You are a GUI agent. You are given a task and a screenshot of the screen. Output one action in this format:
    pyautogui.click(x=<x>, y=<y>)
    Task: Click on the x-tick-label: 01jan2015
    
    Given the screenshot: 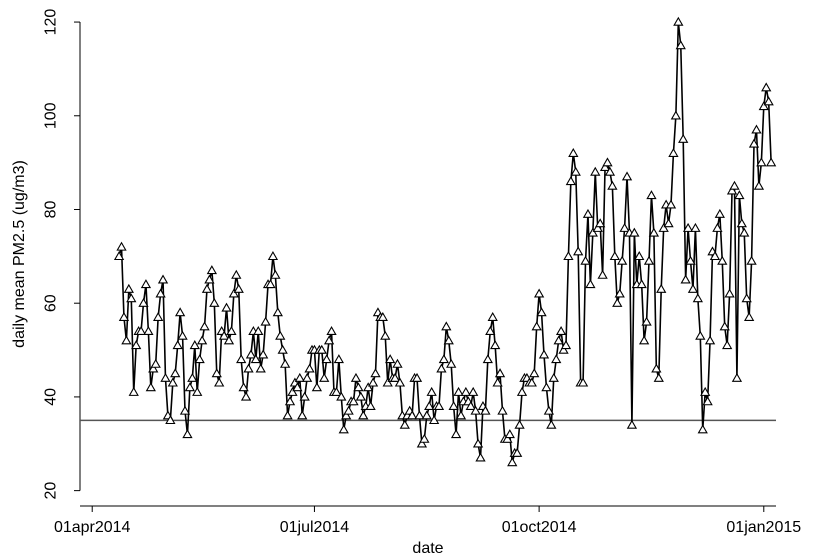 What is the action you would take?
    pyautogui.click(x=763, y=527)
    